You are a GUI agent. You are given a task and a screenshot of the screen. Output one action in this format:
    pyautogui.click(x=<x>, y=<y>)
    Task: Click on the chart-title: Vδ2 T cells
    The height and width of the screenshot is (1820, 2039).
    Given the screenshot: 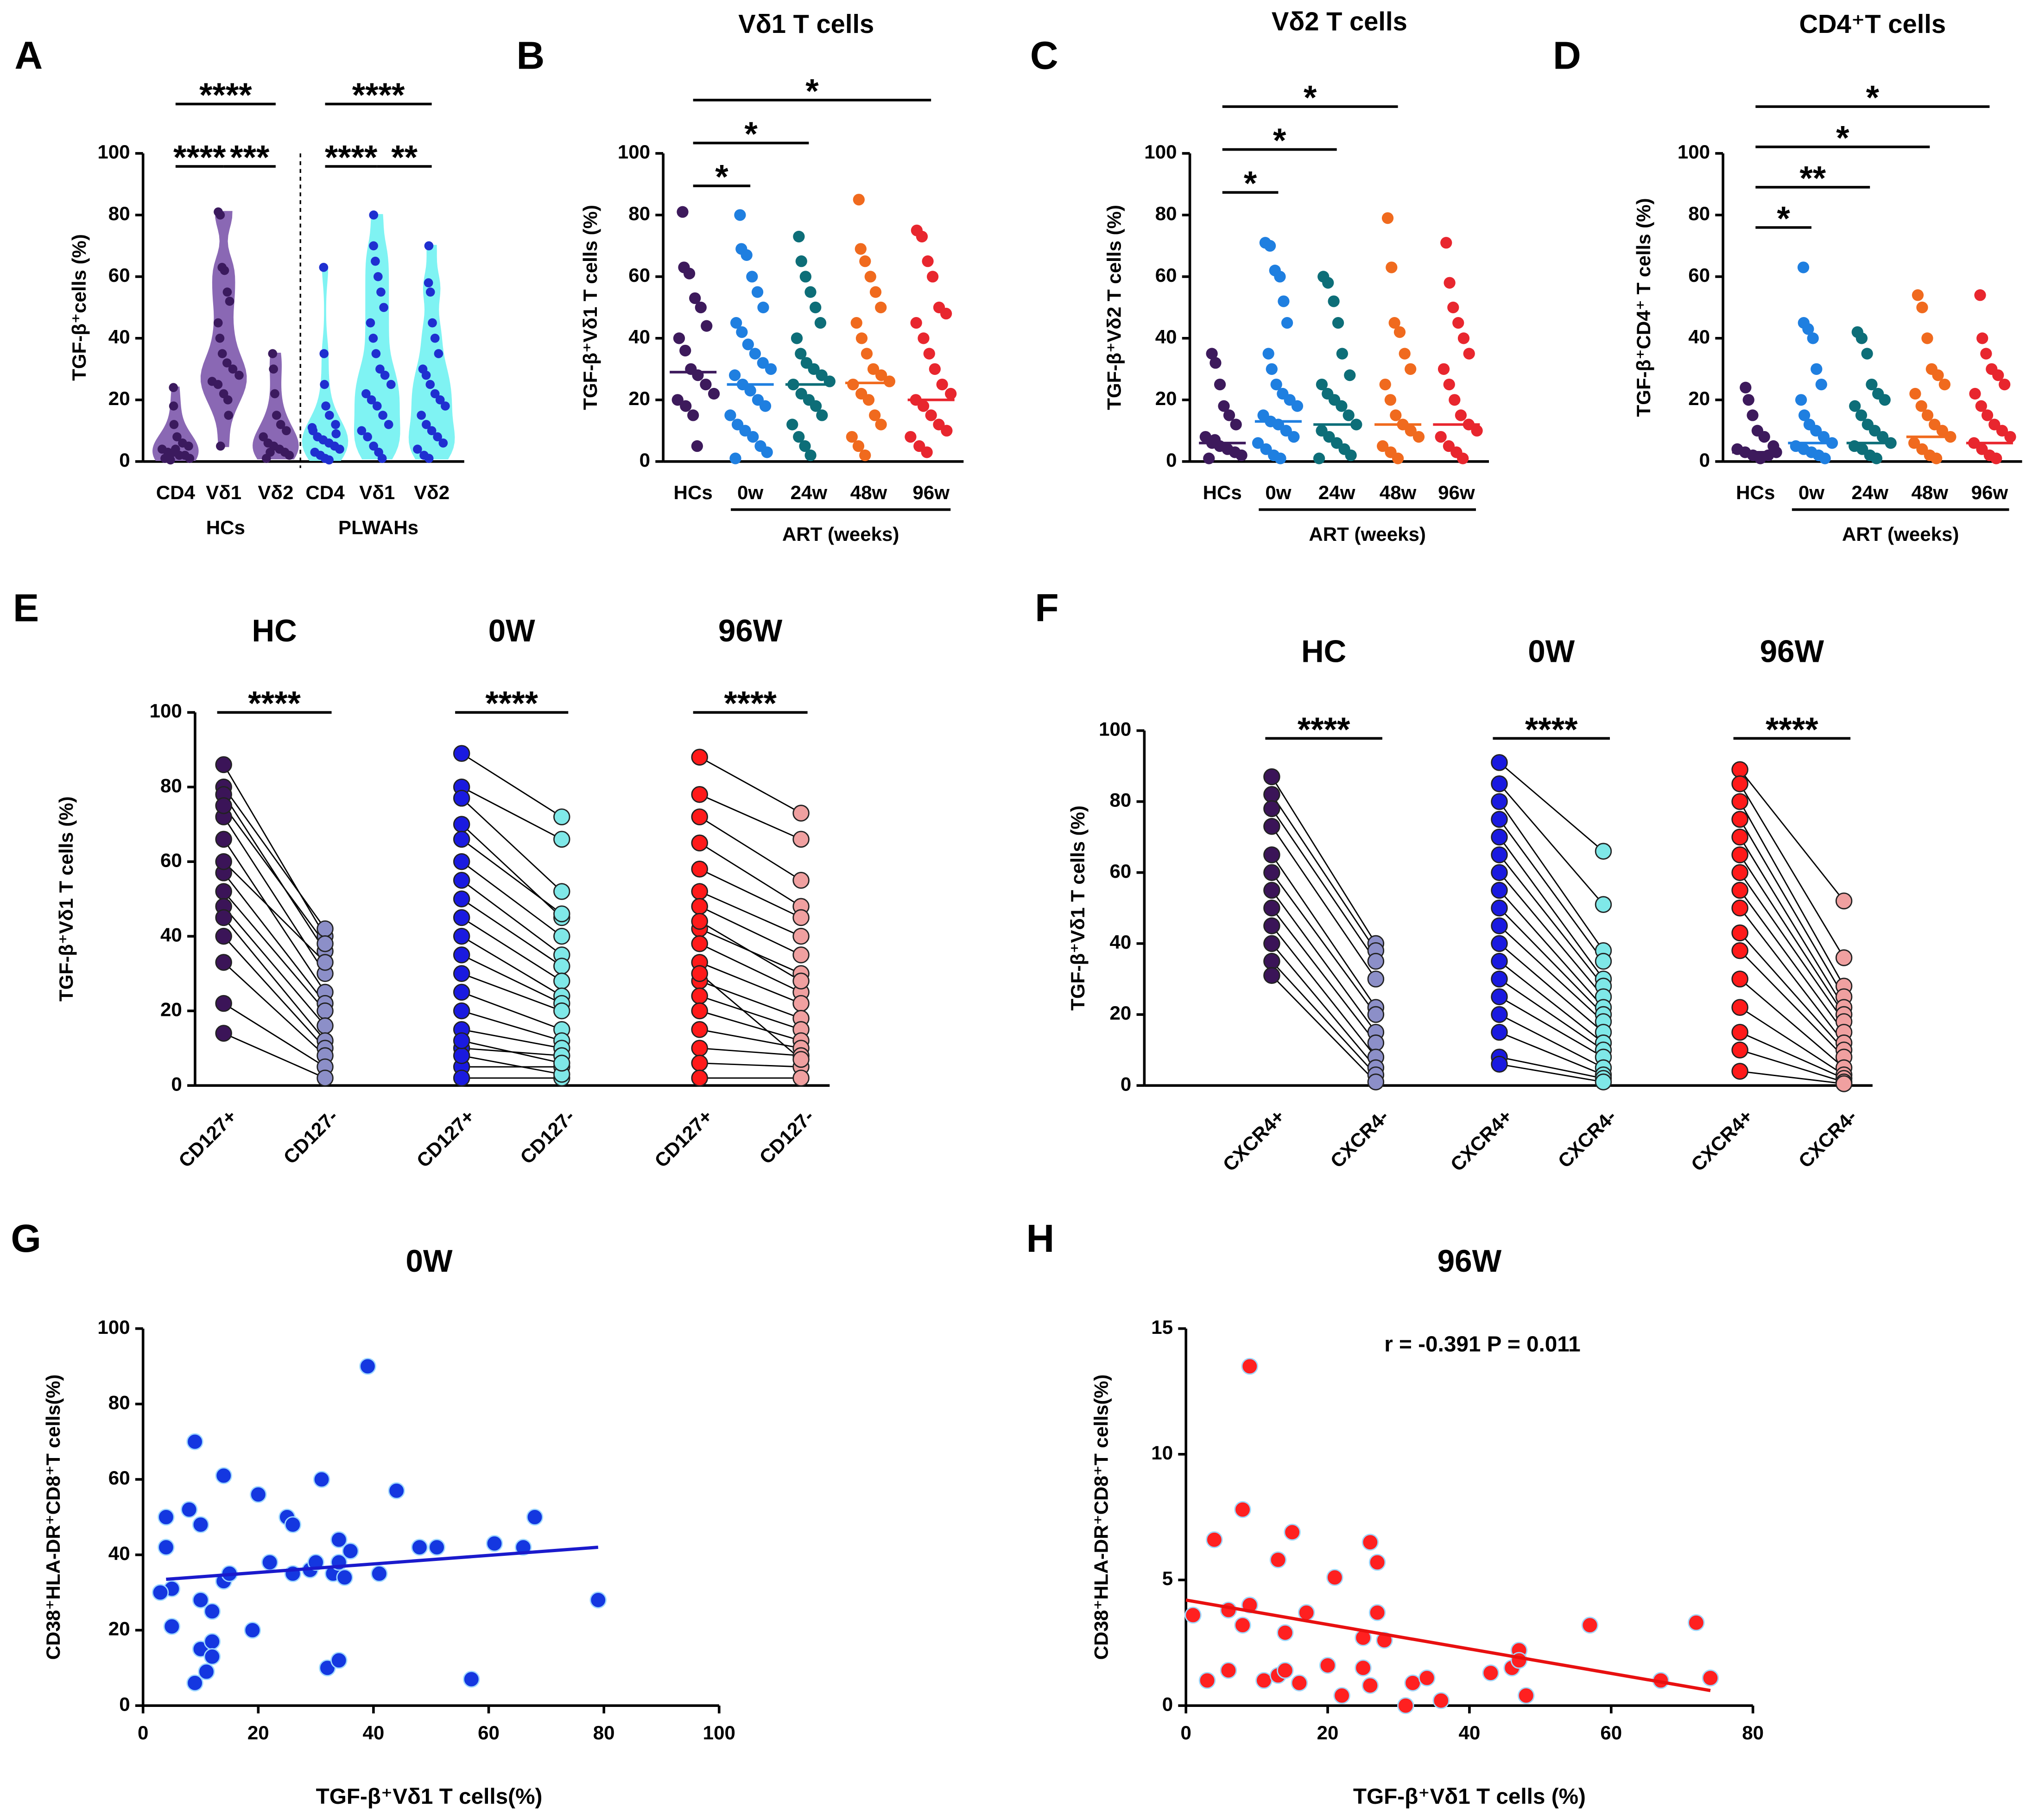 What is the action you would take?
    pyautogui.click(x=1339, y=21)
    